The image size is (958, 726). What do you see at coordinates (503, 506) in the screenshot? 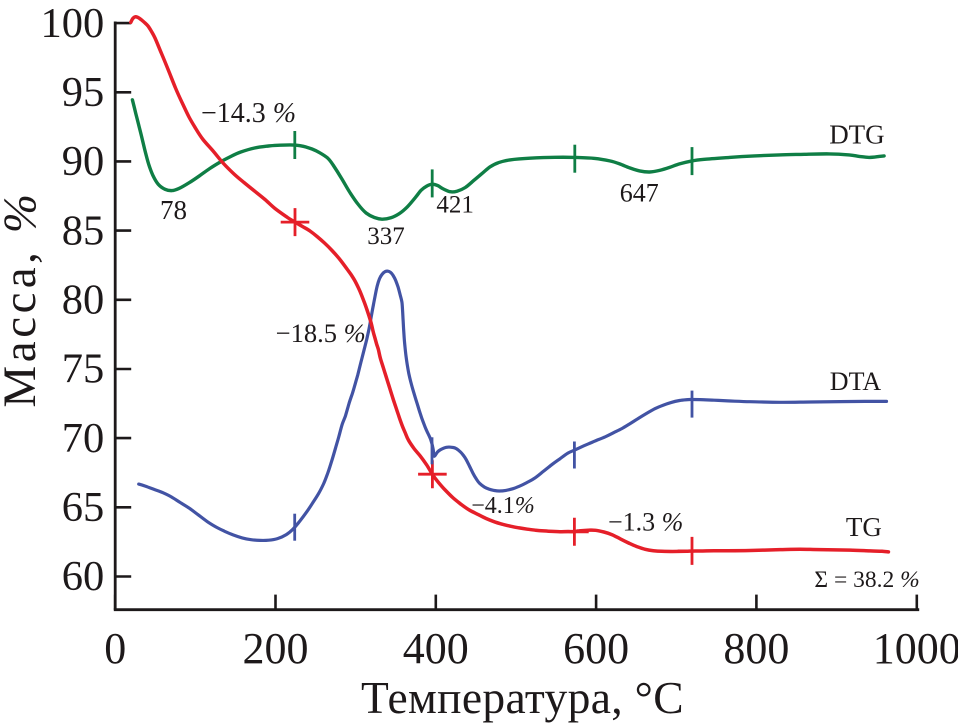
I see `svg-text: −4.1%` at bounding box center [503, 506].